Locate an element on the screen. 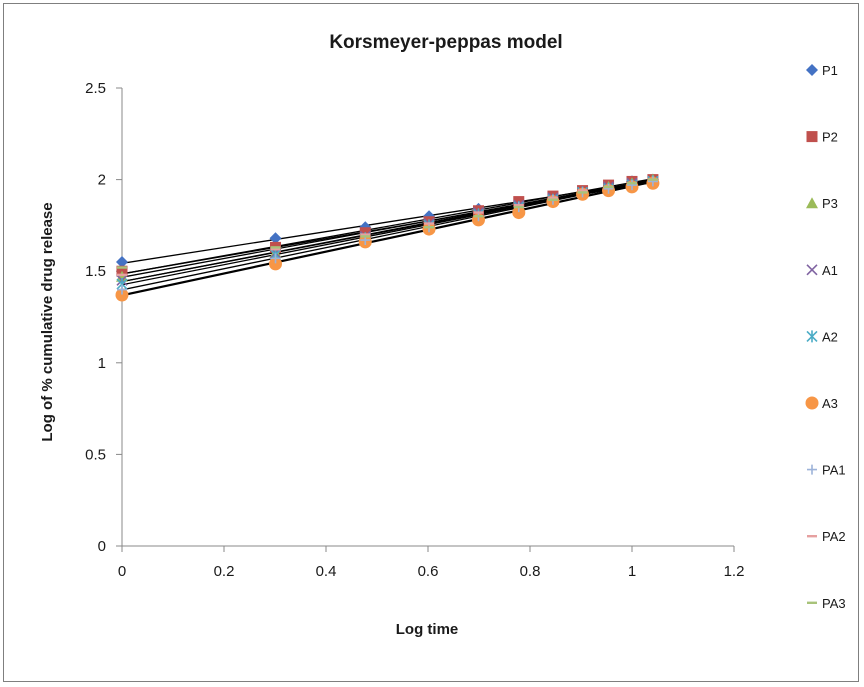 This screenshot has width=864, height=687. y-tick-label: 0 is located at coordinates (102, 546).